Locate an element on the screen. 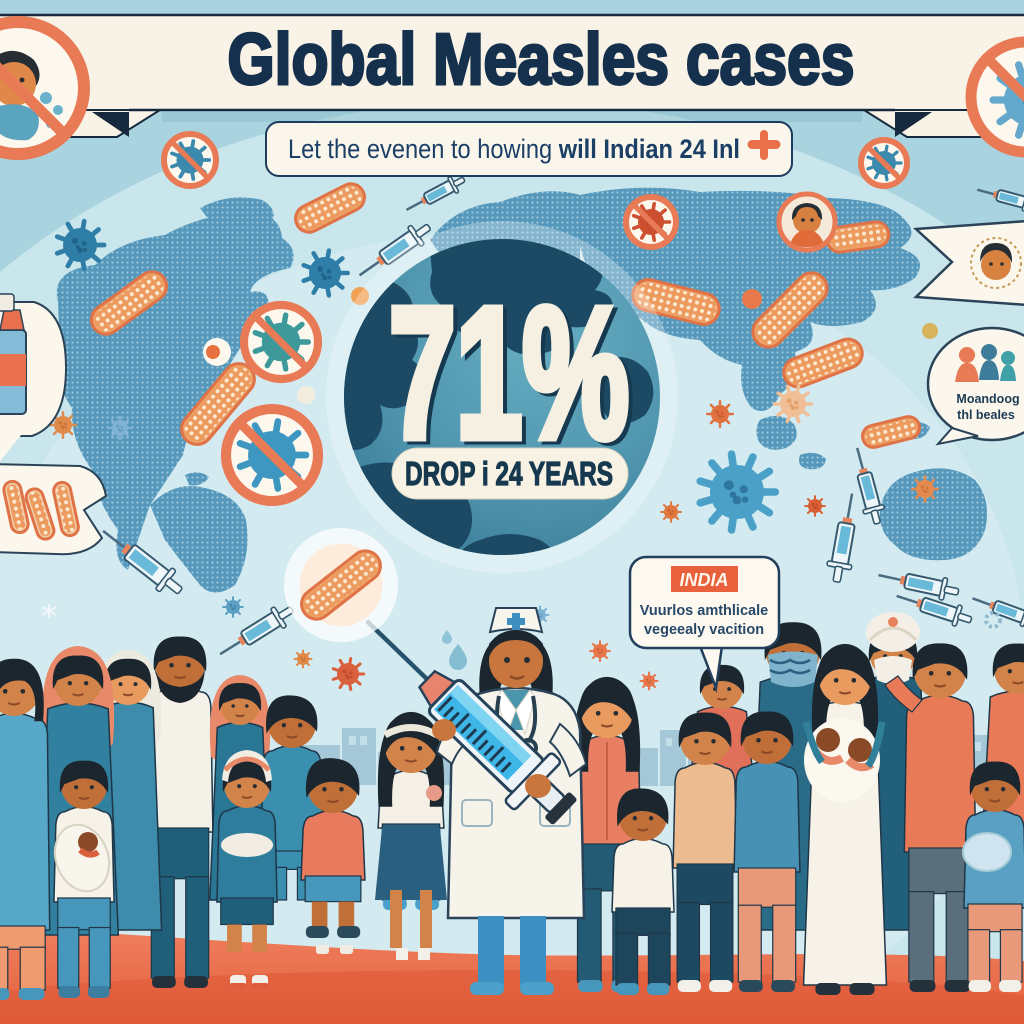  svg-text: Moandoog is located at coordinates (987, 399).